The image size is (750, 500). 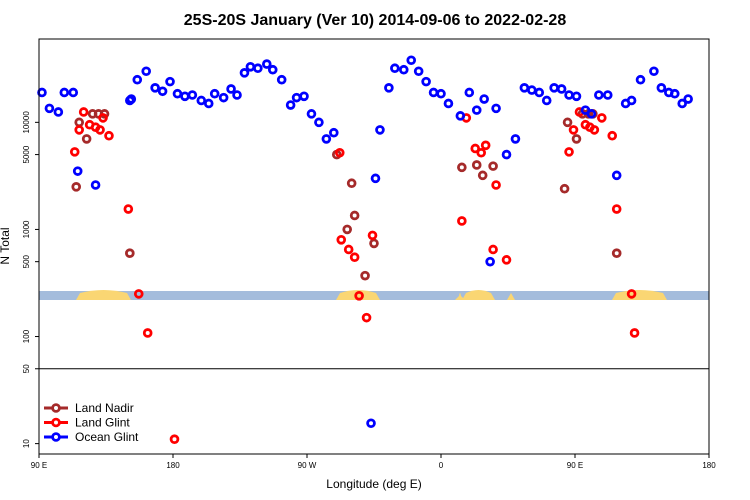 I want to click on y-tick-label-3: 500, so click(x=26, y=261).